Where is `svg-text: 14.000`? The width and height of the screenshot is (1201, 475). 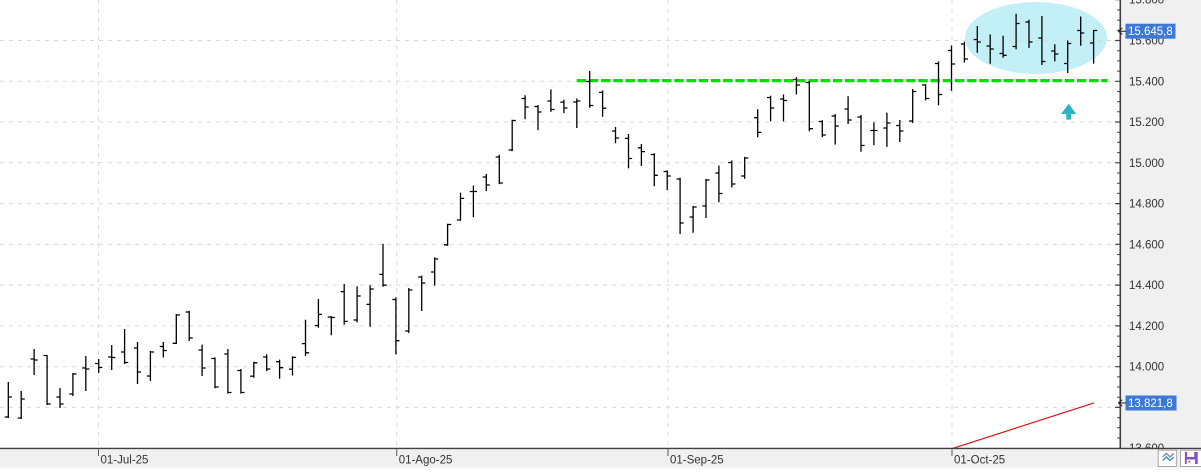 svg-text: 14.000 is located at coordinates (1146, 368).